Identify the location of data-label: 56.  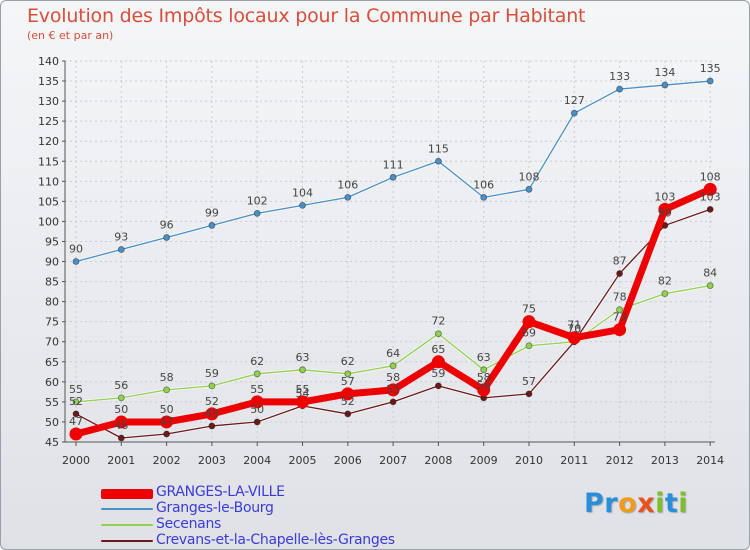
(121, 385).